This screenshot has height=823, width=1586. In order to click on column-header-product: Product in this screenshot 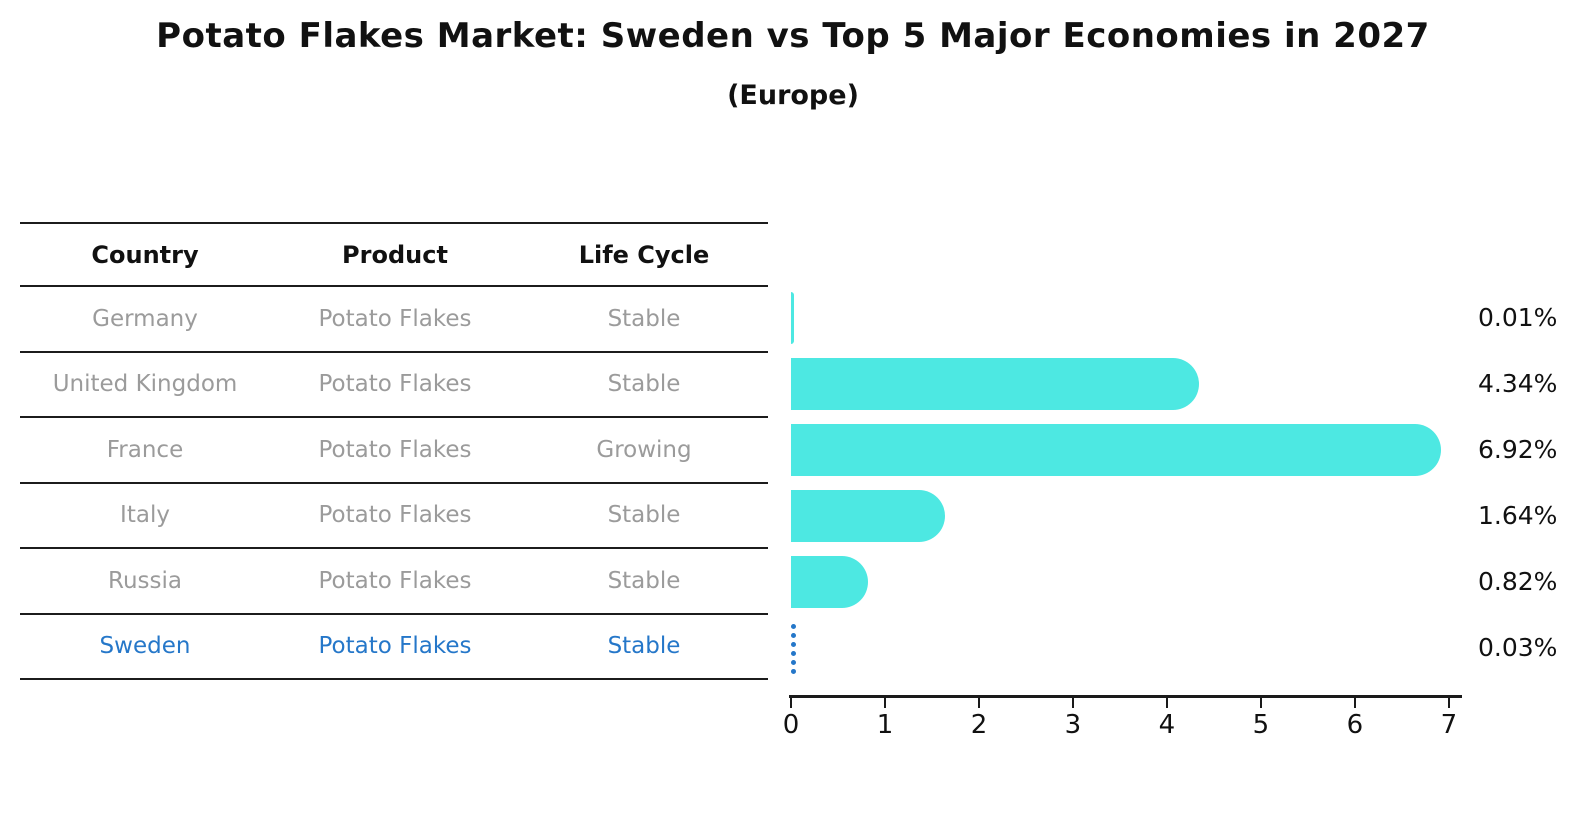, I will do `click(395, 254)`.